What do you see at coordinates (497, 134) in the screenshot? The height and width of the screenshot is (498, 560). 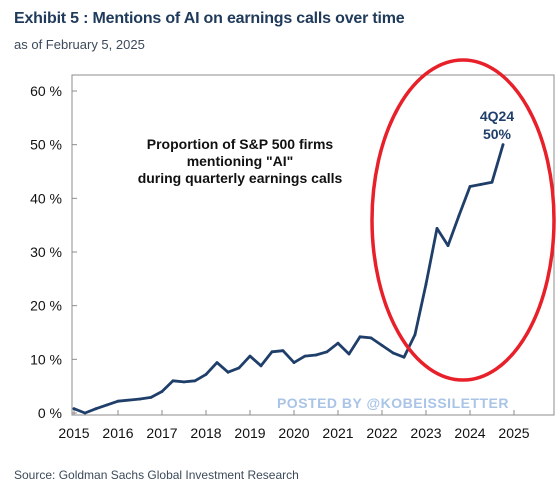 I see `end-label-value: 50%` at bounding box center [497, 134].